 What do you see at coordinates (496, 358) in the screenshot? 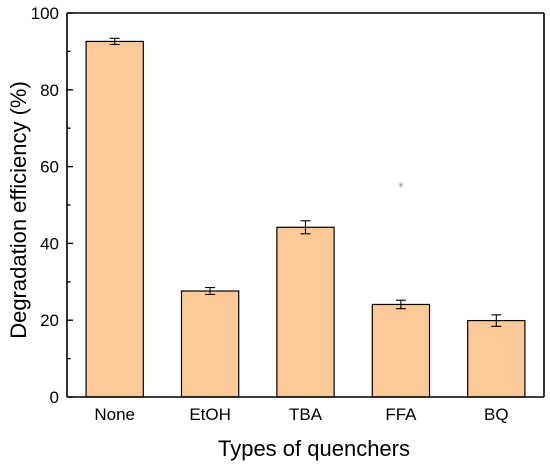
I see `bar-bq` at bounding box center [496, 358].